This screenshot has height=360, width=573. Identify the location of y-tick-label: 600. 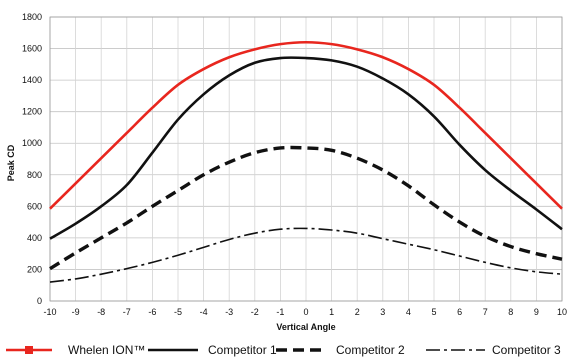
(34, 206).